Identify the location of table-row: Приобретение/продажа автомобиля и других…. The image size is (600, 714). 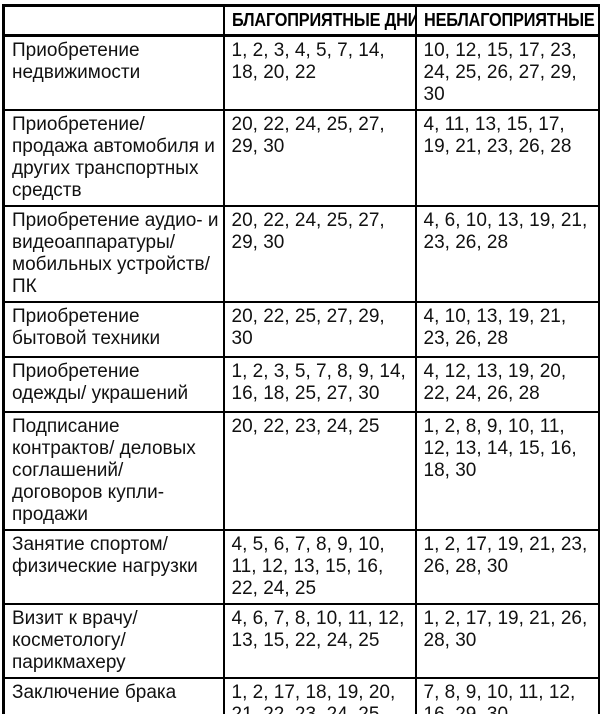
(301, 158).